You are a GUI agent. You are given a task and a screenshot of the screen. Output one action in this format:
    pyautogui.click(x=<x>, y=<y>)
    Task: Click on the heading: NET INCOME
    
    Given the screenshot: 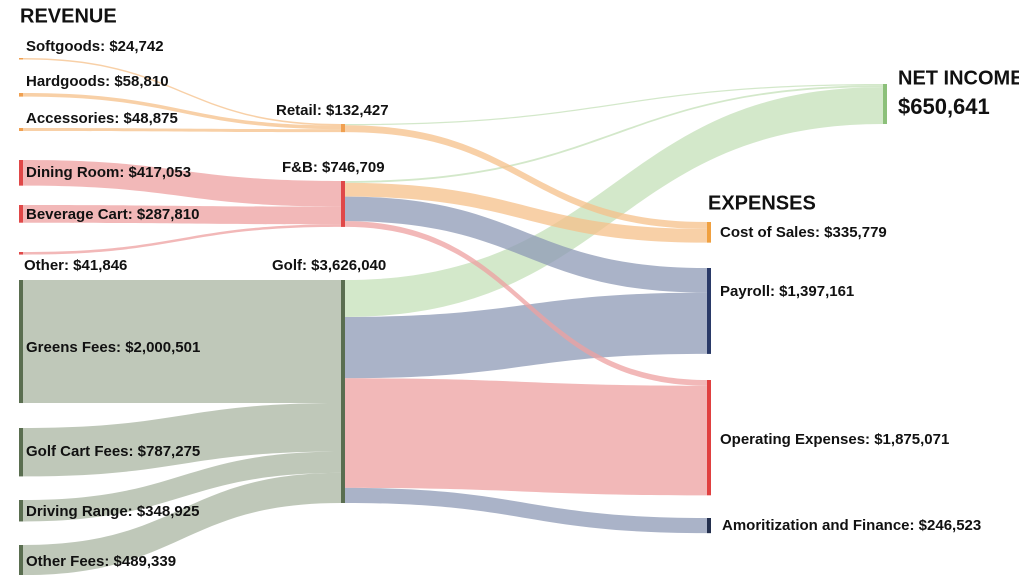 What is the action you would take?
    pyautogui.click(x=958, y=78)
    